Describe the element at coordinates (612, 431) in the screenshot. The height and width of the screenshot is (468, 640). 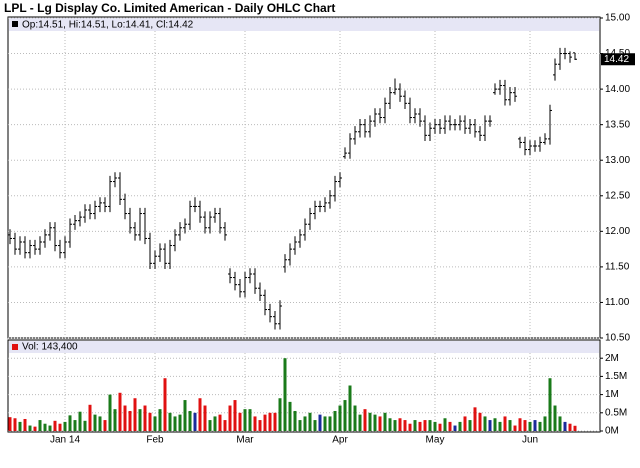
I see `y-tick-label: 0M` at that location.